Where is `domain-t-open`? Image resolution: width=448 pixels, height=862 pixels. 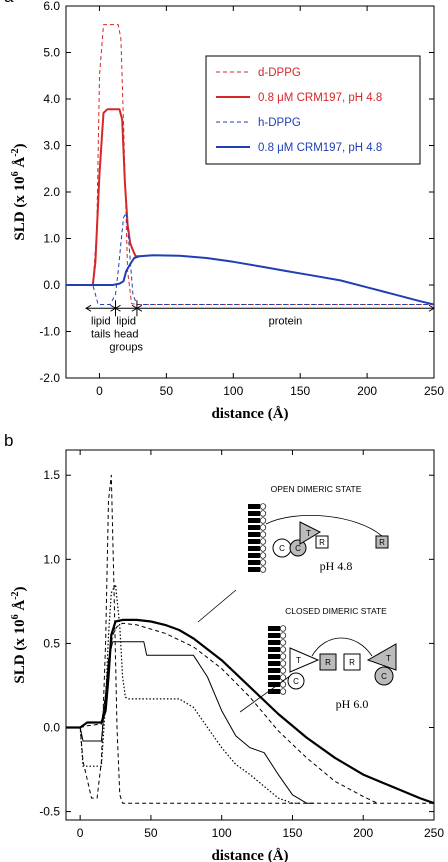
domain-t-open is located at coordinates (310, 533).